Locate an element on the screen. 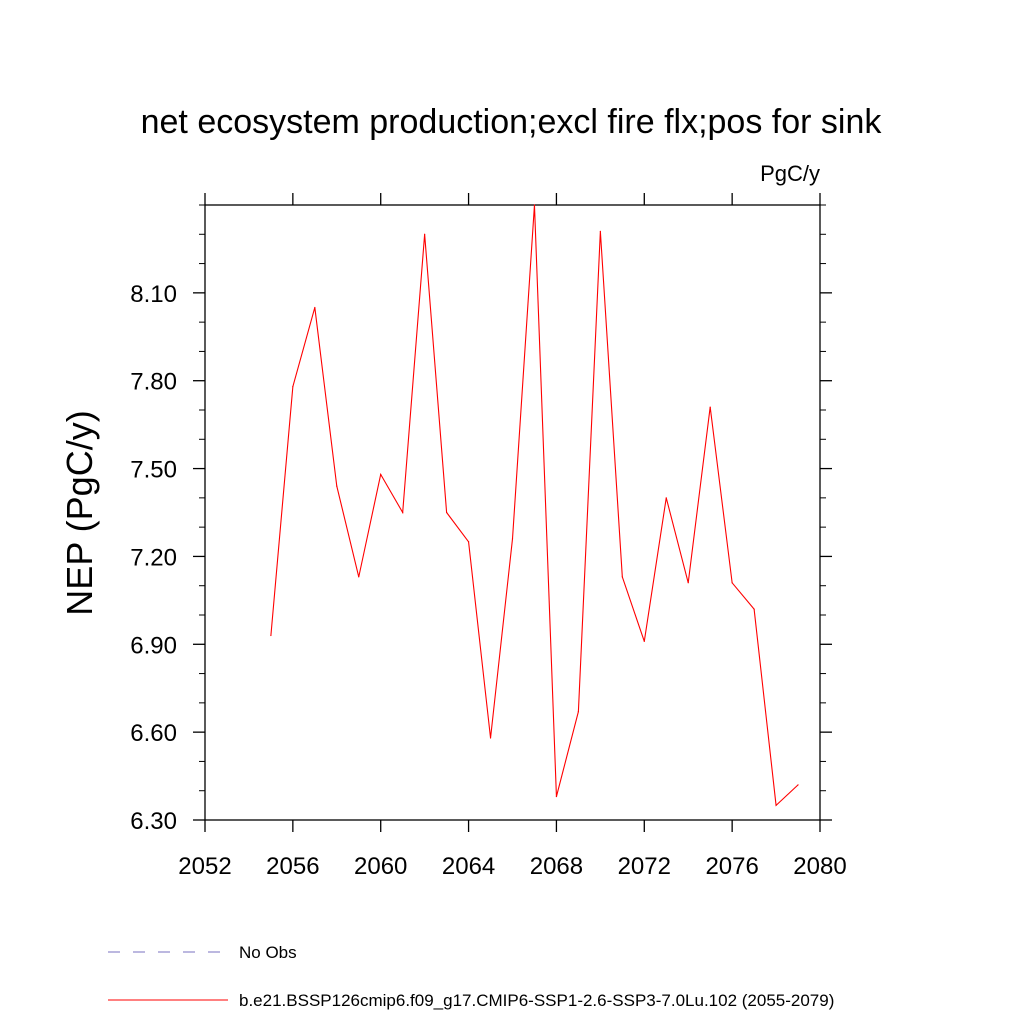 This screenshot has height=1024, width=1024. x-tick-label: 2068 is located at coordinates (556, 866).